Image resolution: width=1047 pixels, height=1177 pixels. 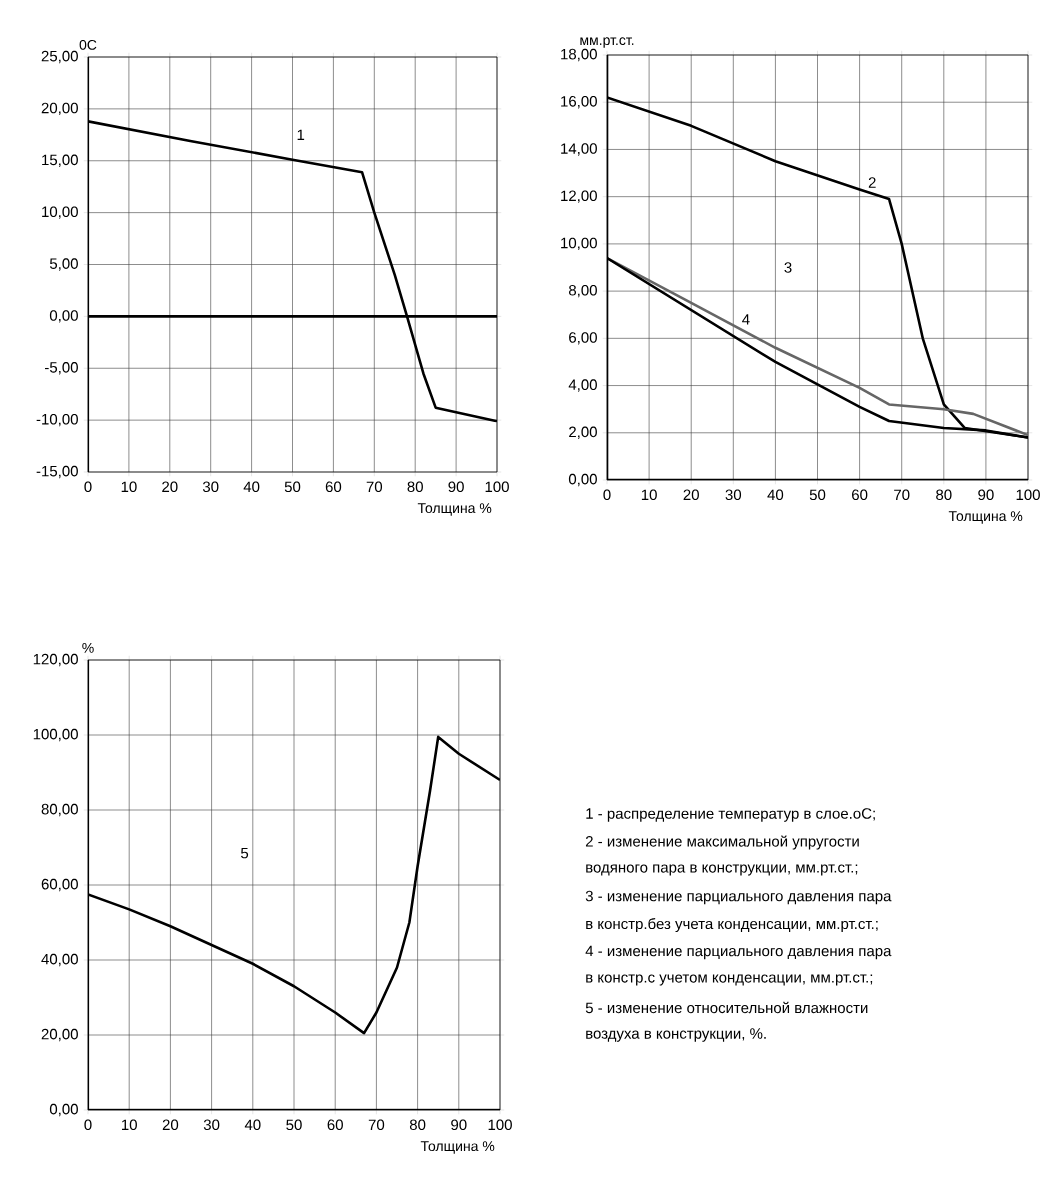 I want to click on y-tick-label: 15,00, so click(x=60, y=160).